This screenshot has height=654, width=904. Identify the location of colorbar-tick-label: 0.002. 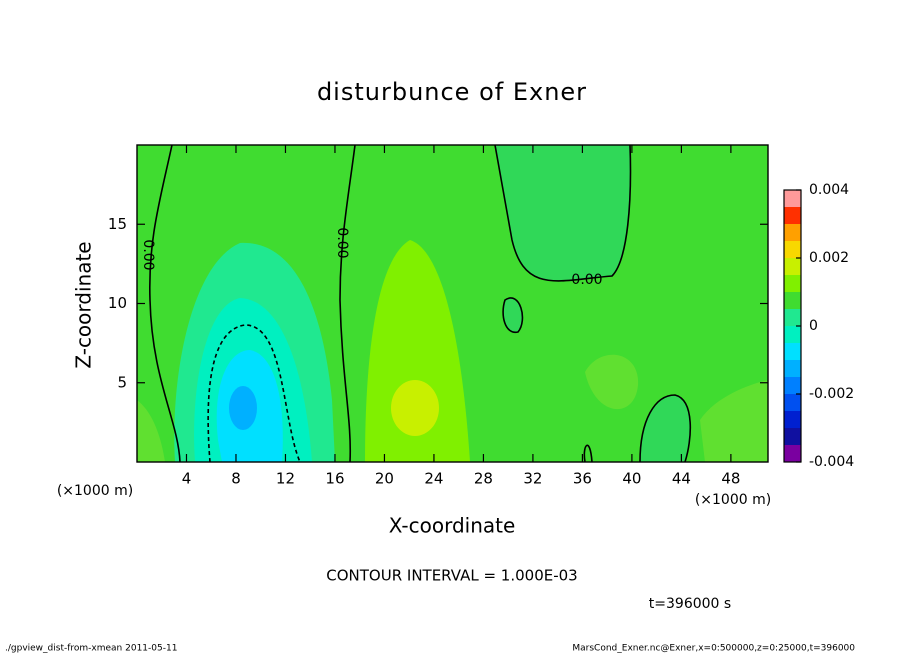
(829, 258).